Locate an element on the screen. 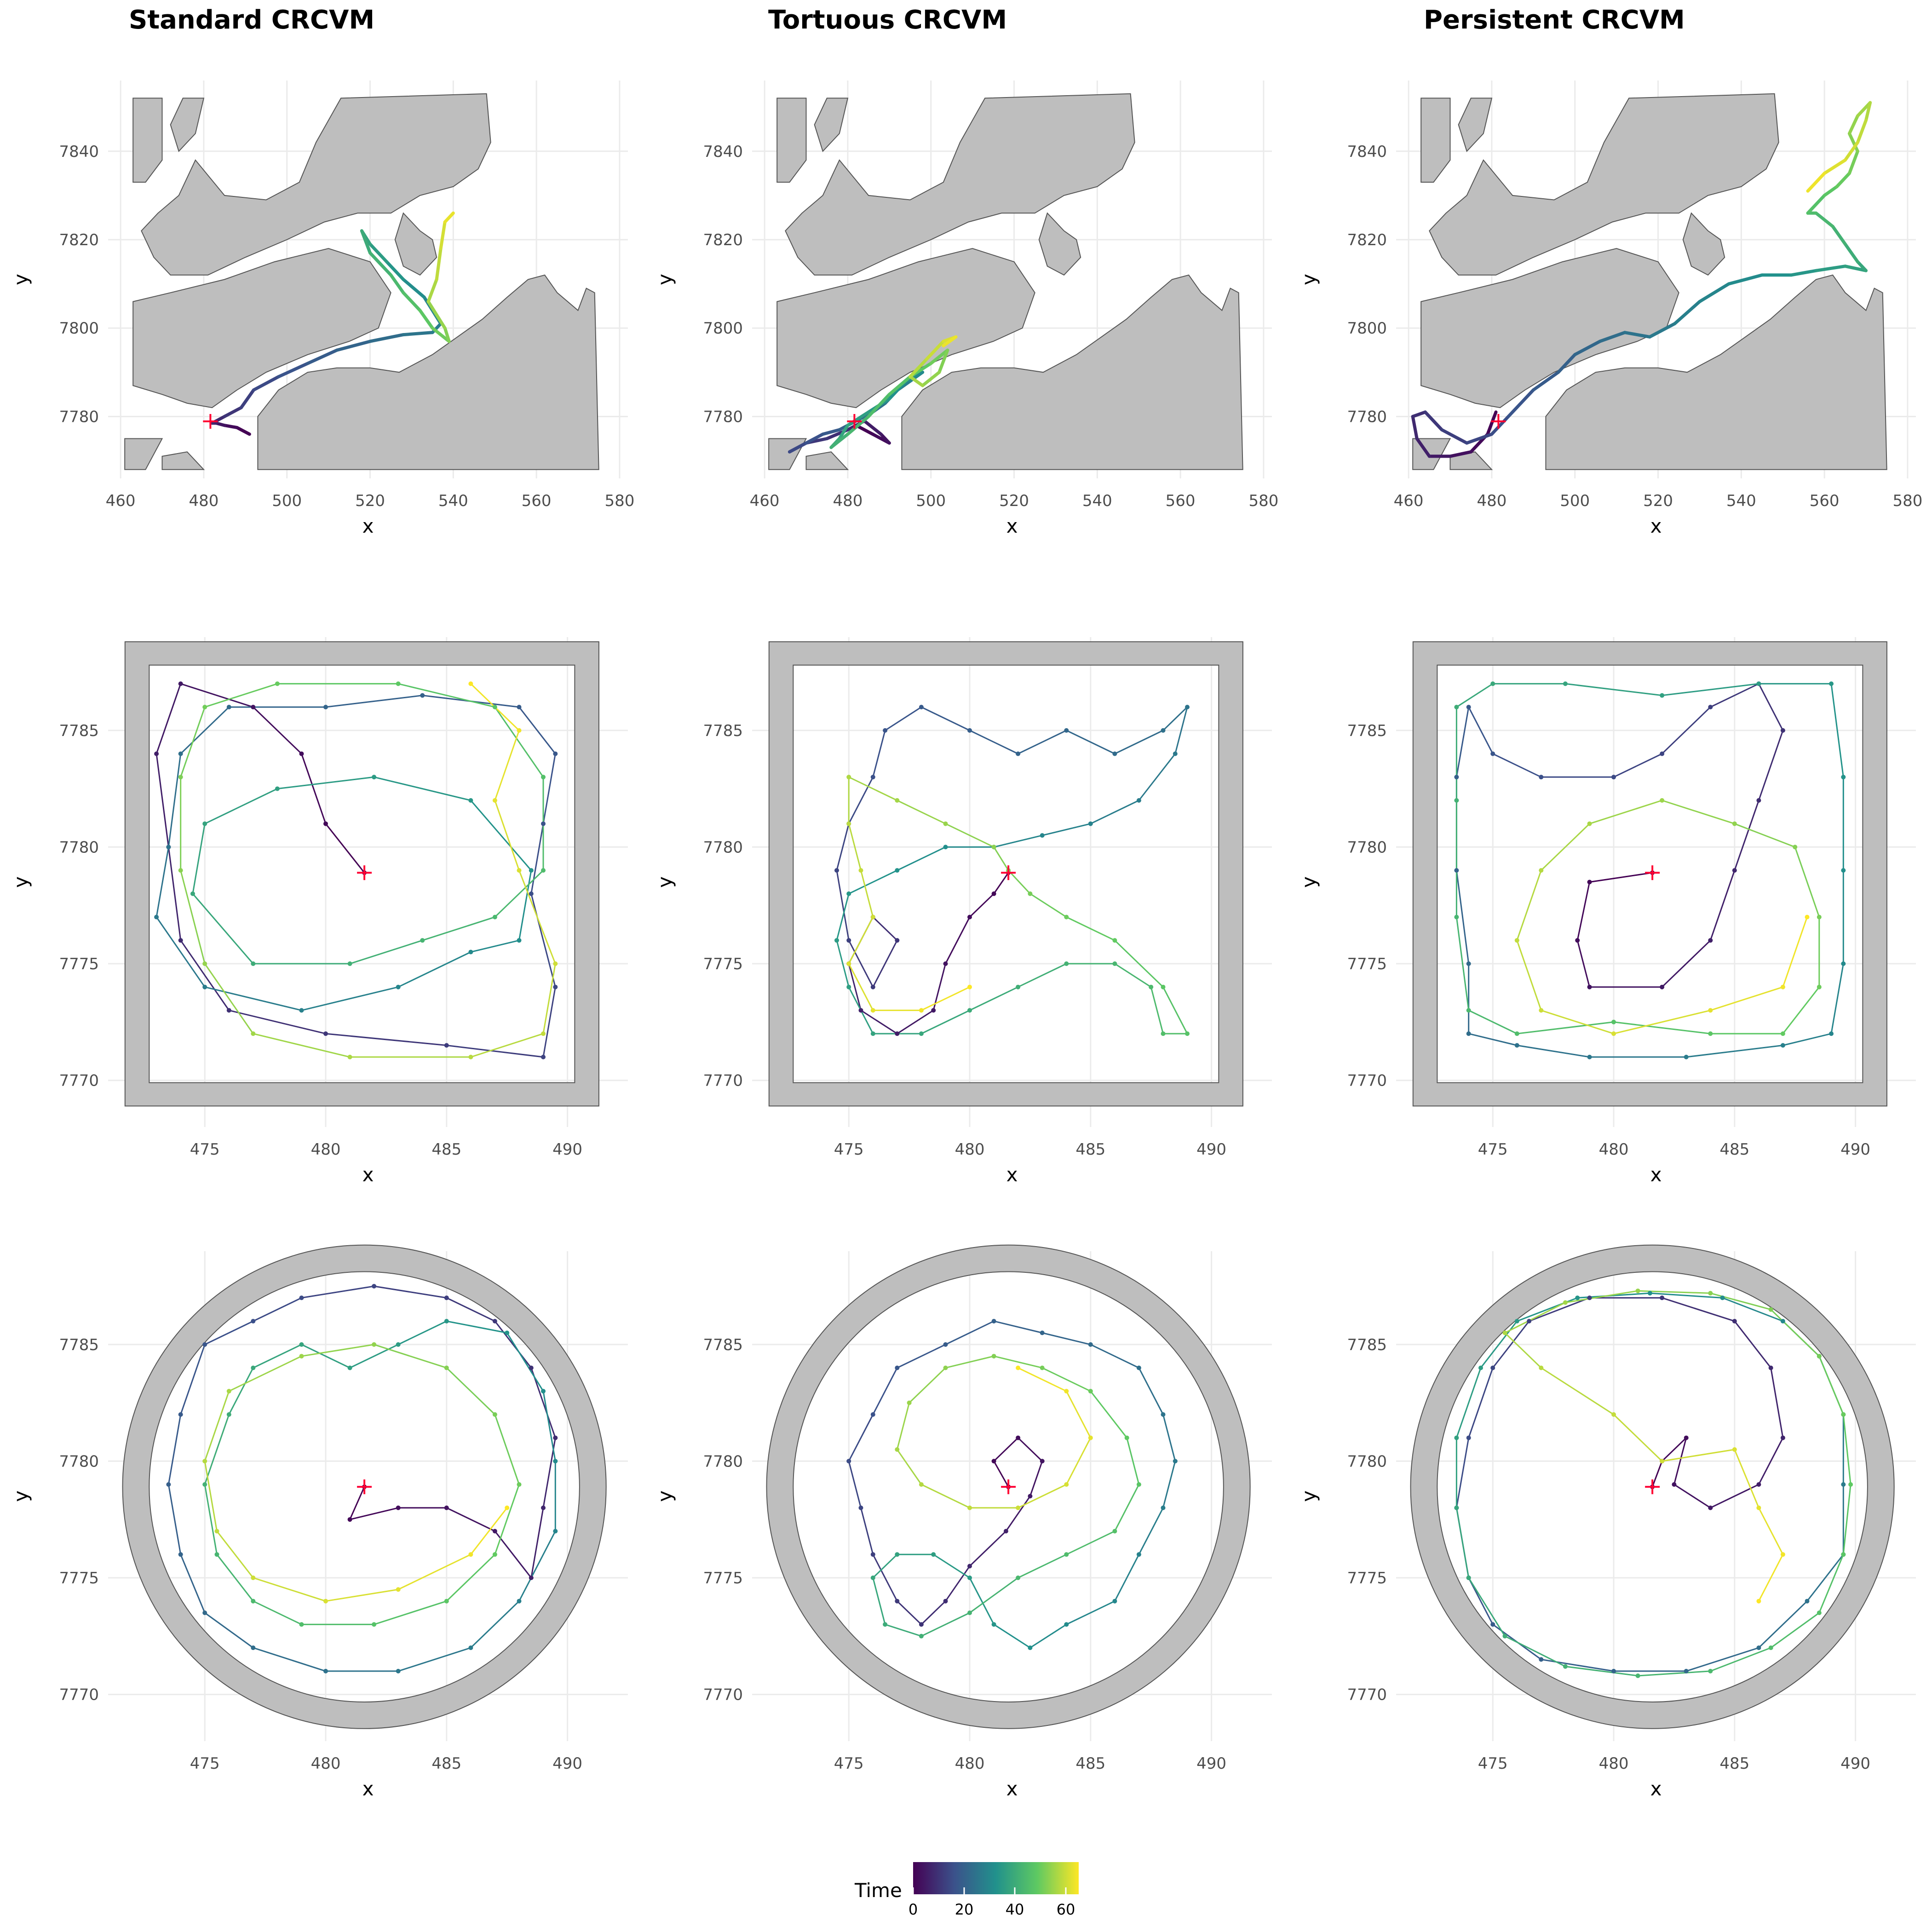  x-tick-label: 480 is located at coordinates (970, 1149).